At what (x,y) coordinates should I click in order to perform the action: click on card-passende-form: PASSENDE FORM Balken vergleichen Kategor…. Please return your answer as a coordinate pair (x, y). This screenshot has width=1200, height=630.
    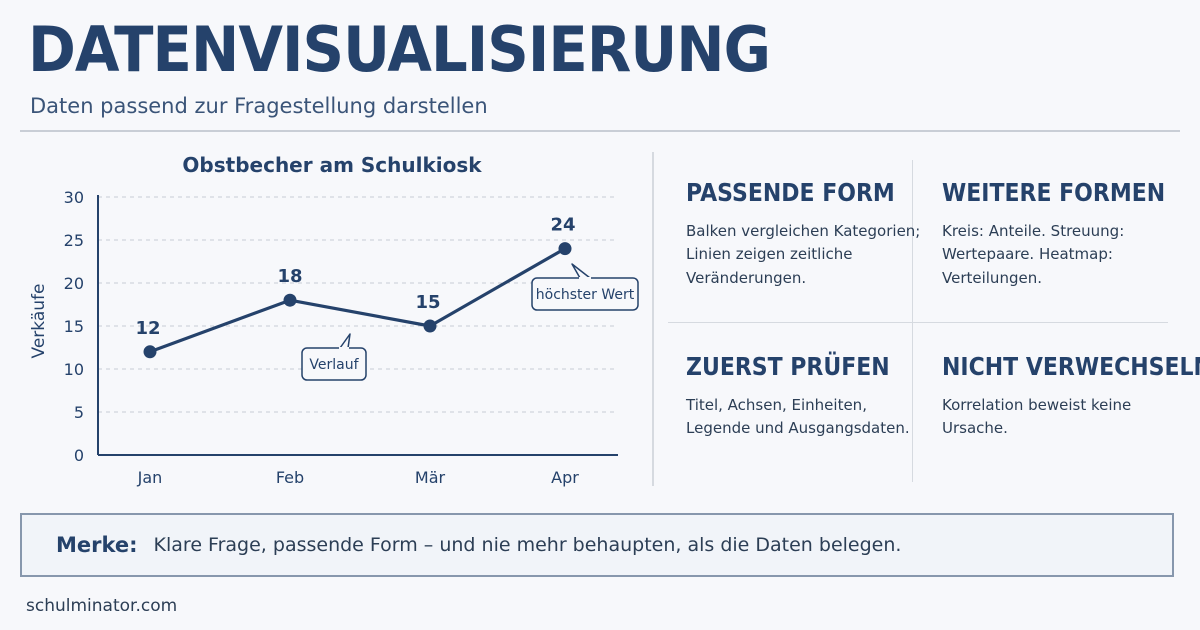
    Looking at the image, I should click on (806, 234).